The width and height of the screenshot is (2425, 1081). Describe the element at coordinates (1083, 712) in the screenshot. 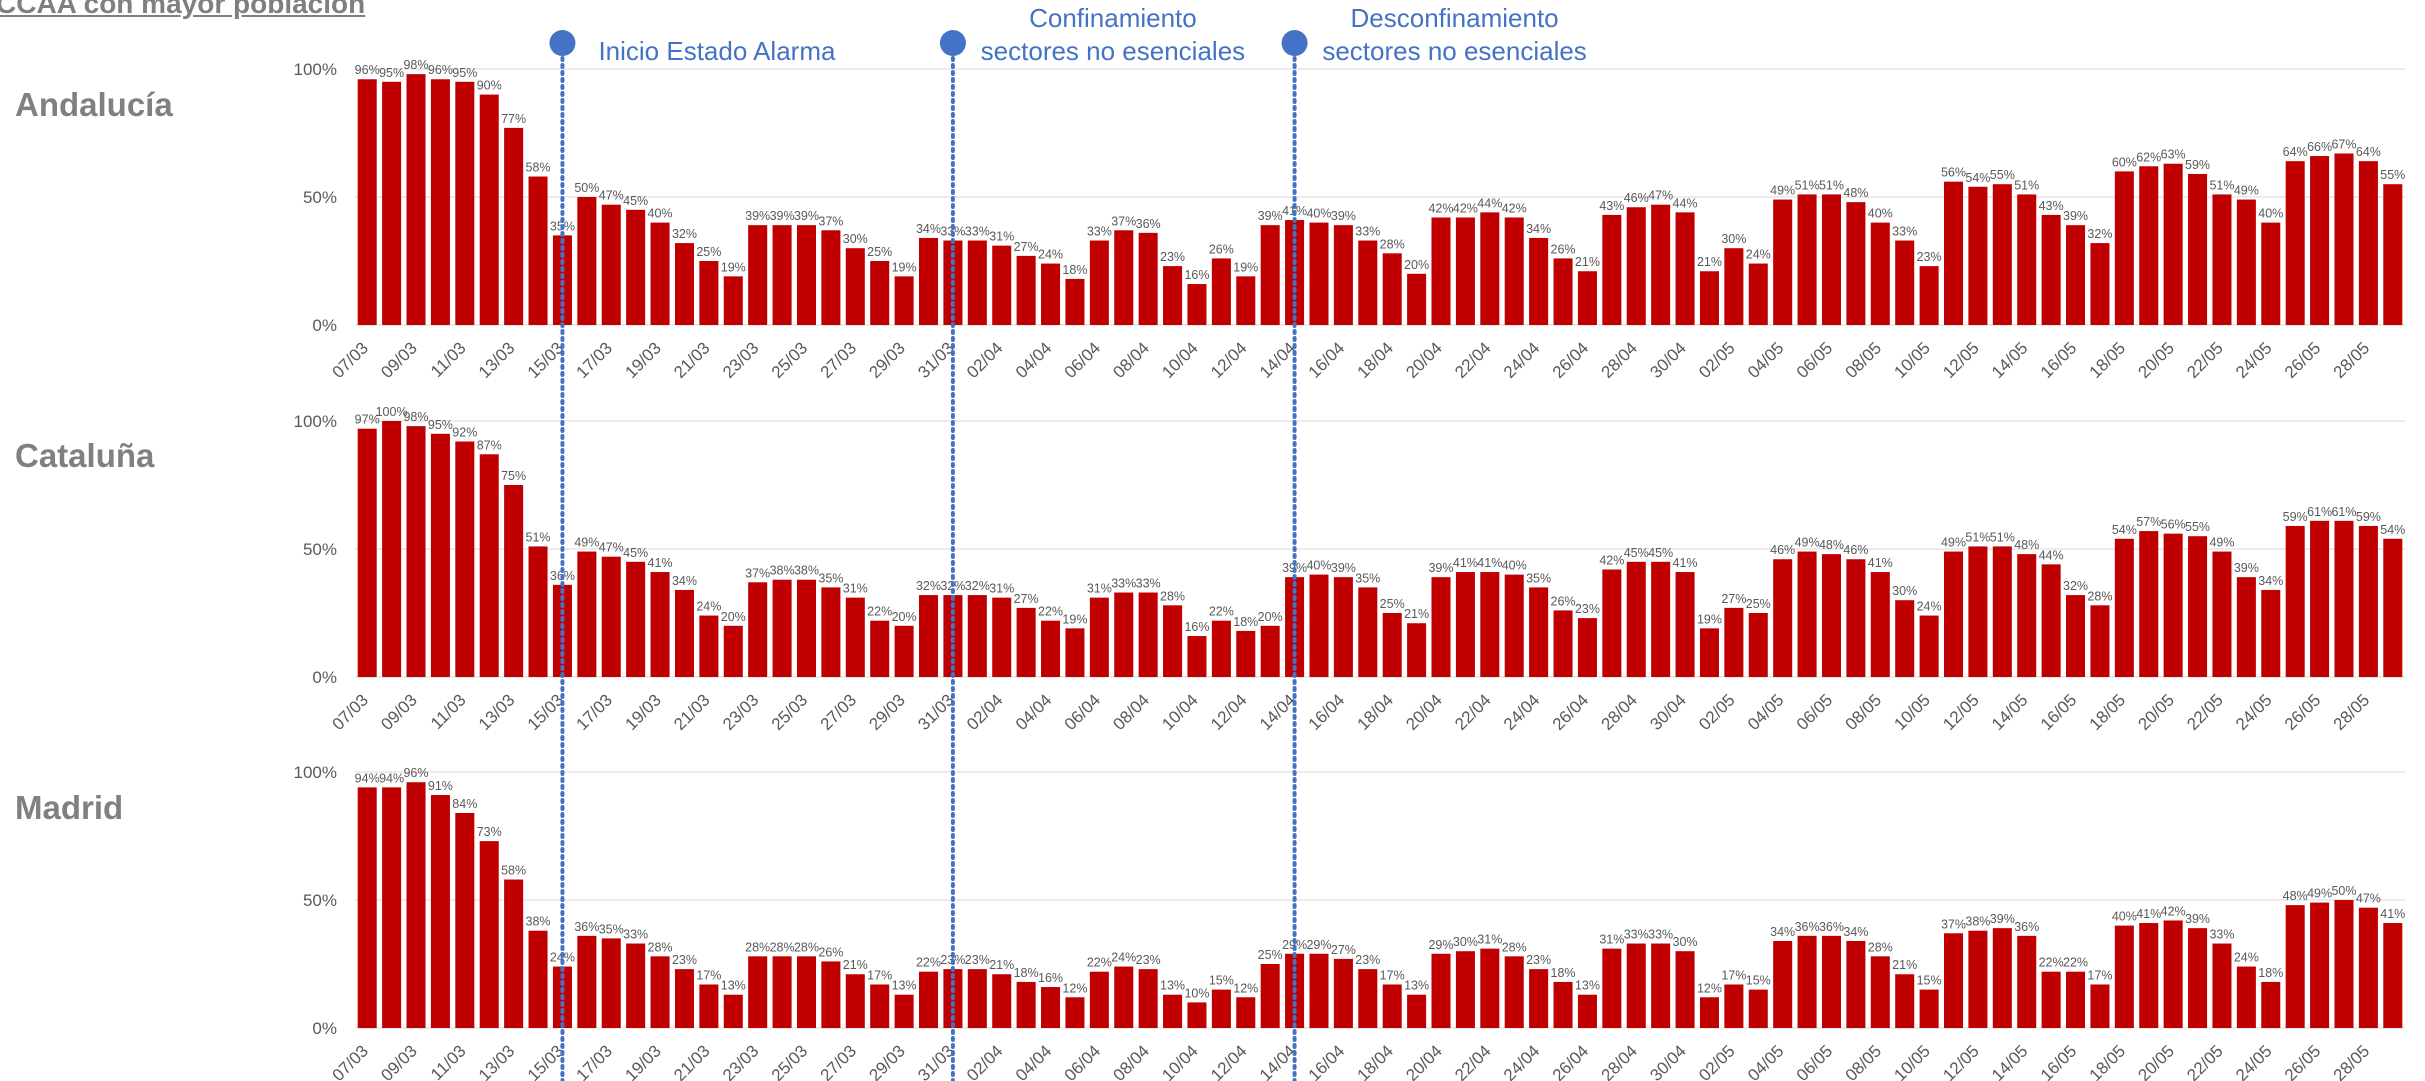

I see `x-tick-label: 06/04` at that location.